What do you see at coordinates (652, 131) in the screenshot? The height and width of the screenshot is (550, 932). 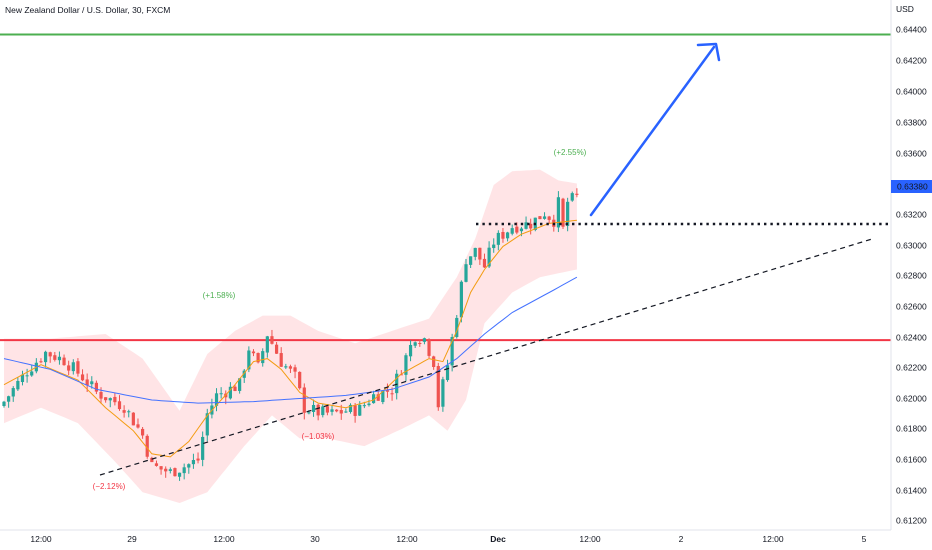 I see `projection-arrow` at bounding box center [652, 131].